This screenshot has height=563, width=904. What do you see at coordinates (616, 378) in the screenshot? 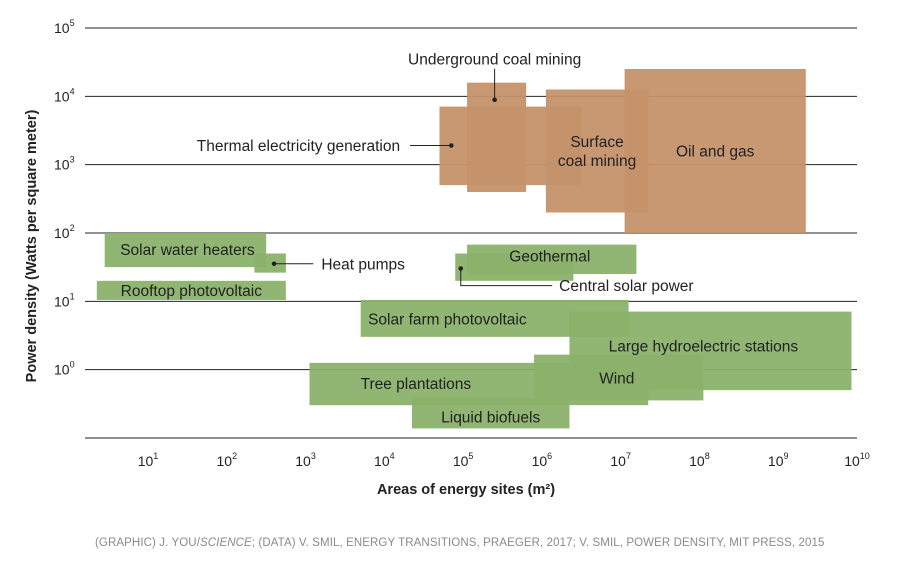
I see `label-wind: Wind` at bounding box center [616, 378].